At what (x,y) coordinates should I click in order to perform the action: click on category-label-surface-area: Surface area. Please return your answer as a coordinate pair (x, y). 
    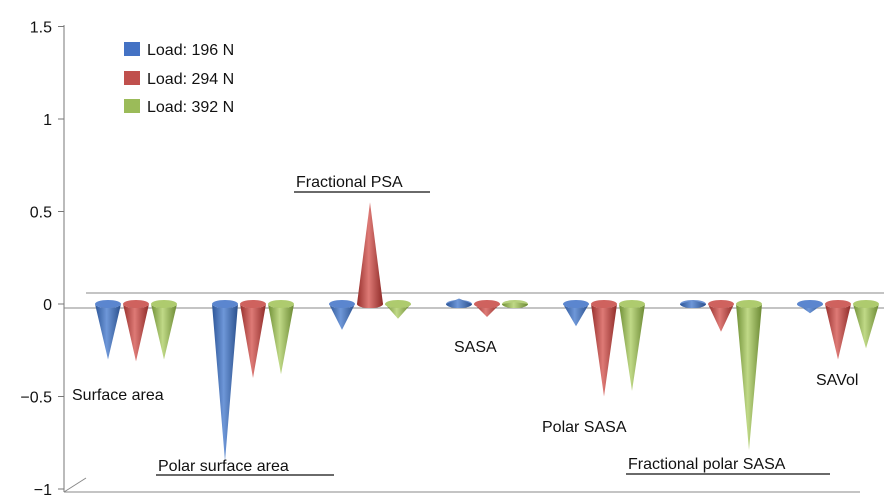
    Looking at the image, I should click on (118, 395).